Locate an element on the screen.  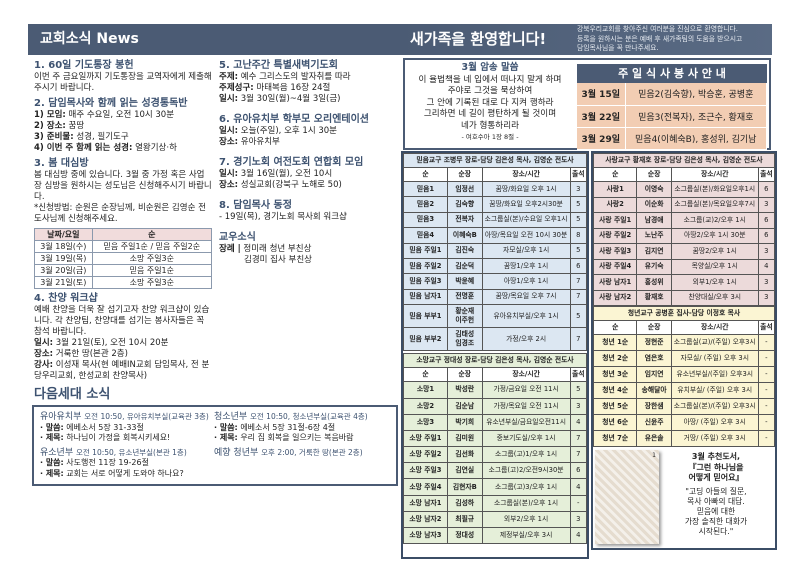
cell-leader: 김태성 임경조 is located at coordinates (464, 339).